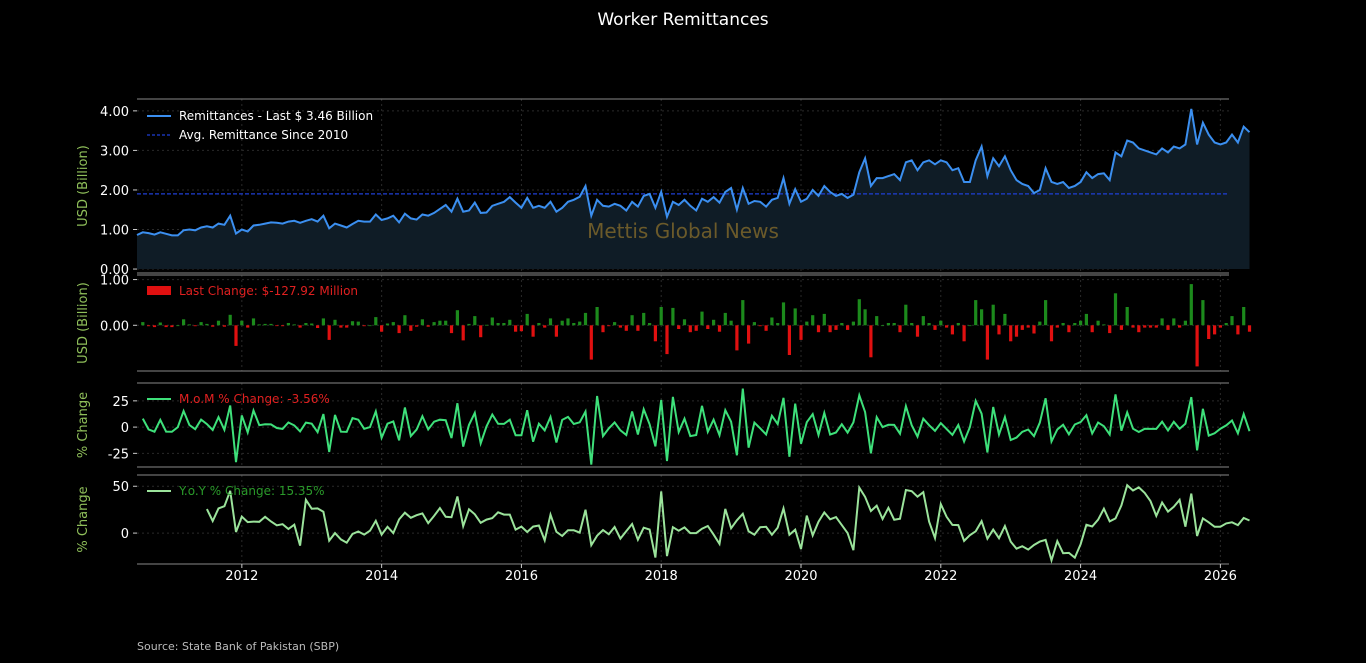 Image resolution: width=1366 pixels, height=663 pixels. Describe the element at coordinates (661, 576) in the screenshot. I see `x-tick-label: 2018` at that location.